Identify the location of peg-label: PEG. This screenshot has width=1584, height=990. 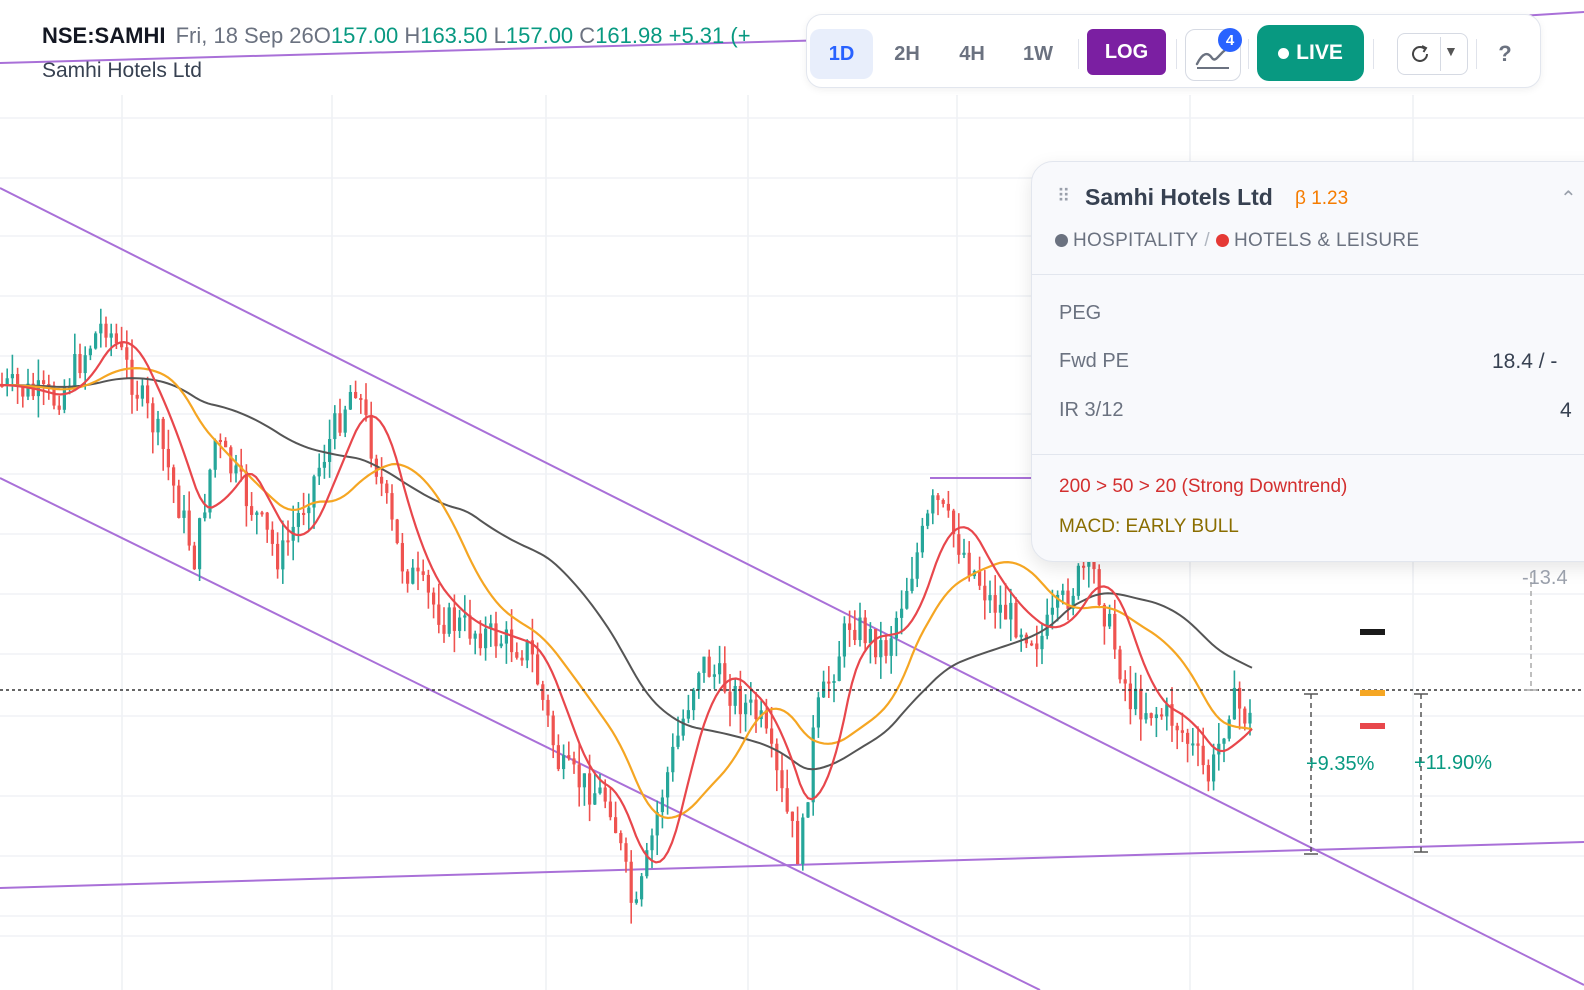
(1080, 313).